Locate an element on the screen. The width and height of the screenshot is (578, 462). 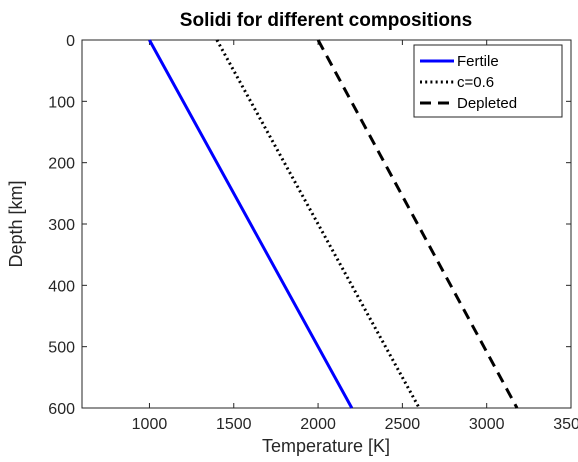
x-tick-label: 1000 is located at coordinates (150, 424).